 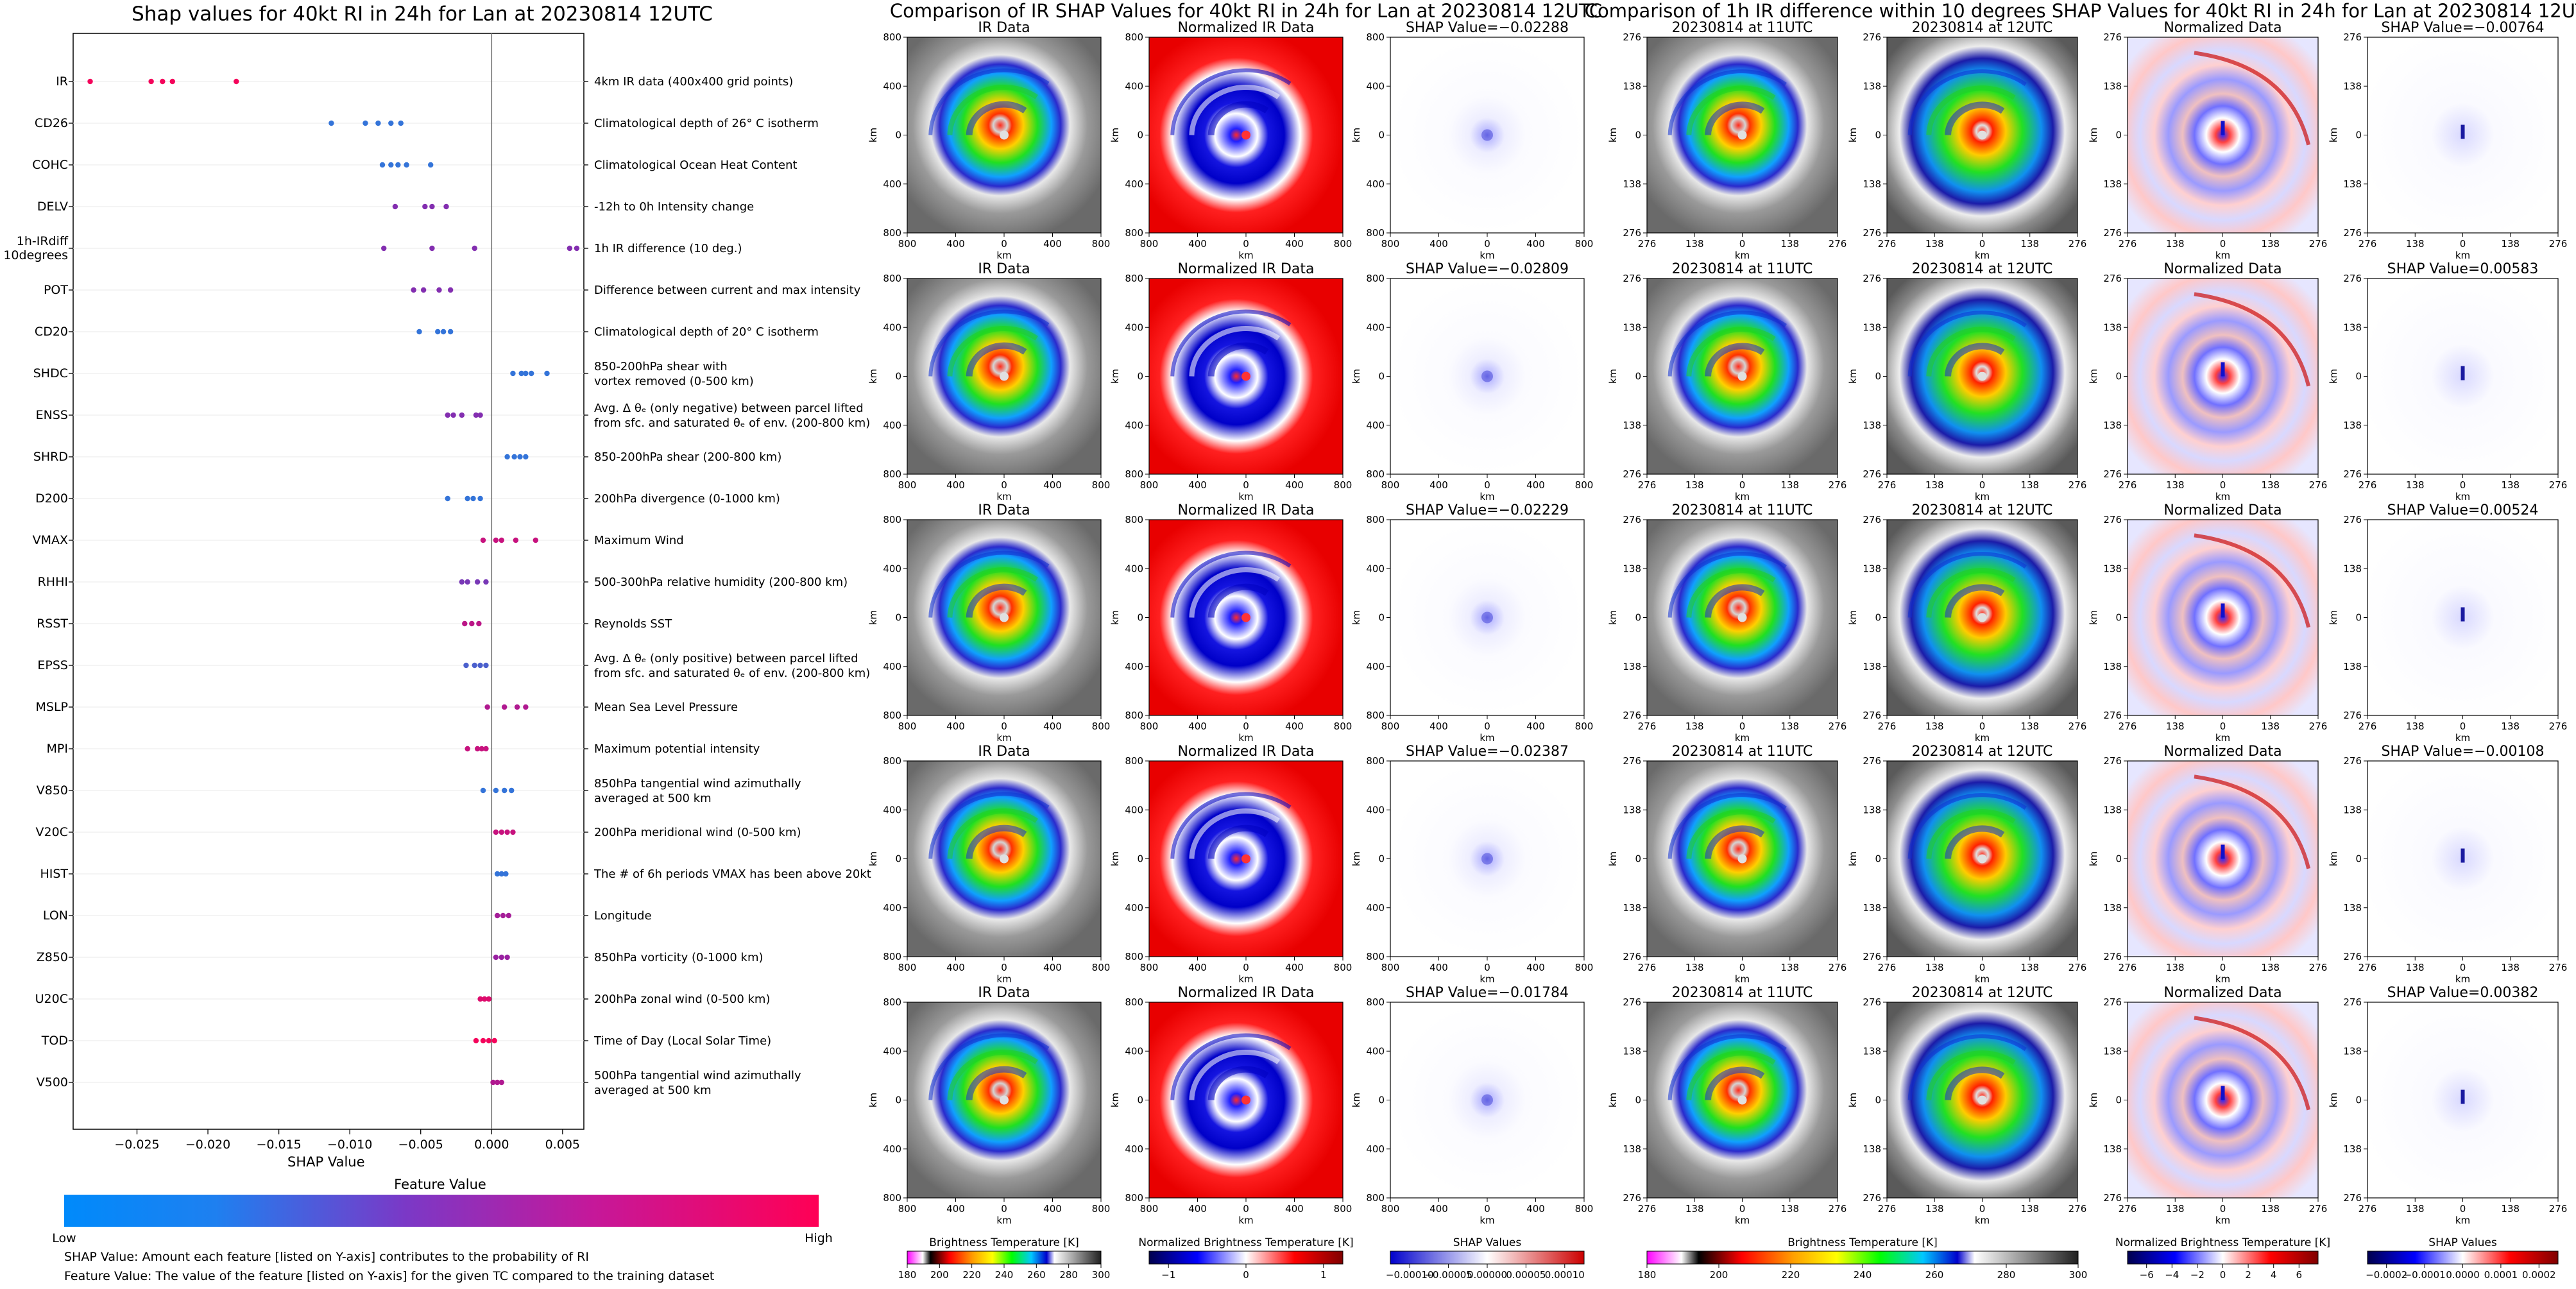 I want to click on panel-title: Normalized Data, so click(x=2222, y=752).